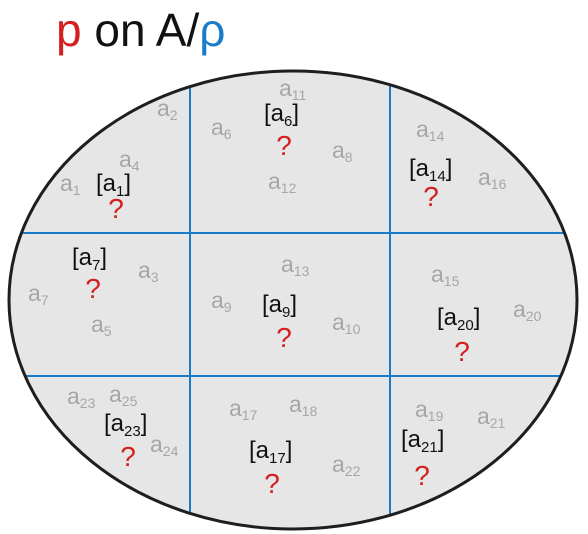 The image size is (588, 534). What do you see at coordinates (136, 166) in the screenshot?
I see `element-subscript: 4` at bounding box center [136, 166].